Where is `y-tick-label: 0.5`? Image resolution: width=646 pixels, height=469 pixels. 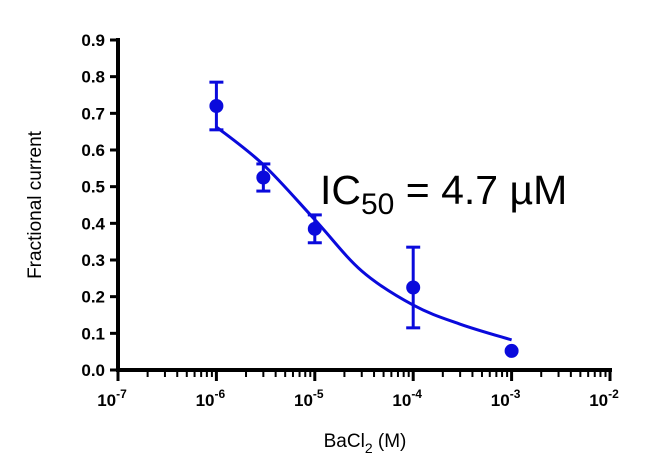
y-tick-label: 0.5 is located at coordinates (93, 187).